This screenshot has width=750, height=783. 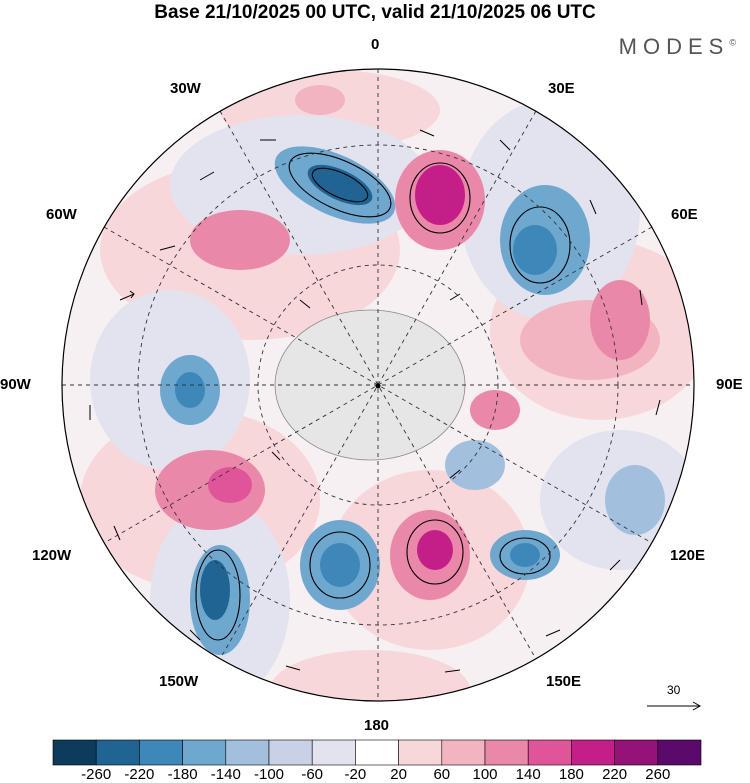 I want to click on colorbar-tick-label: -140, so click(x=225, y=774).